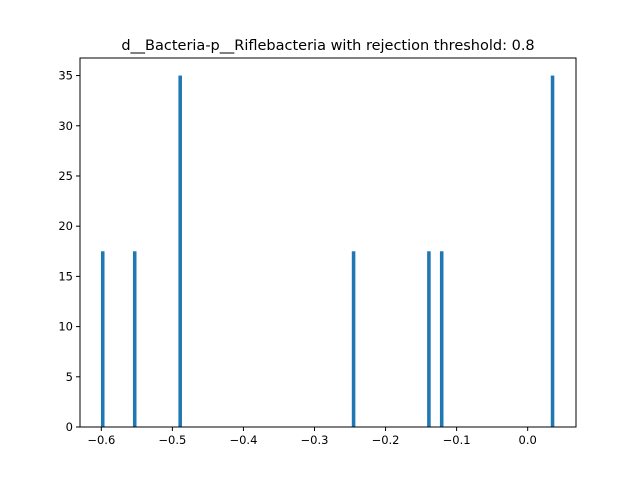  Describe the element at coordinates (65, 176) in the screenshot. I see `y-tick-label: 25` at that location.